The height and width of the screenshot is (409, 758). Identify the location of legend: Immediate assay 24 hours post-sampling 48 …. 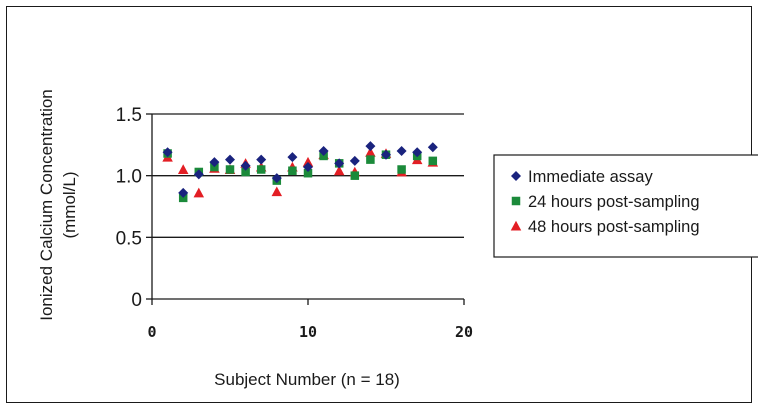
(605, 202).